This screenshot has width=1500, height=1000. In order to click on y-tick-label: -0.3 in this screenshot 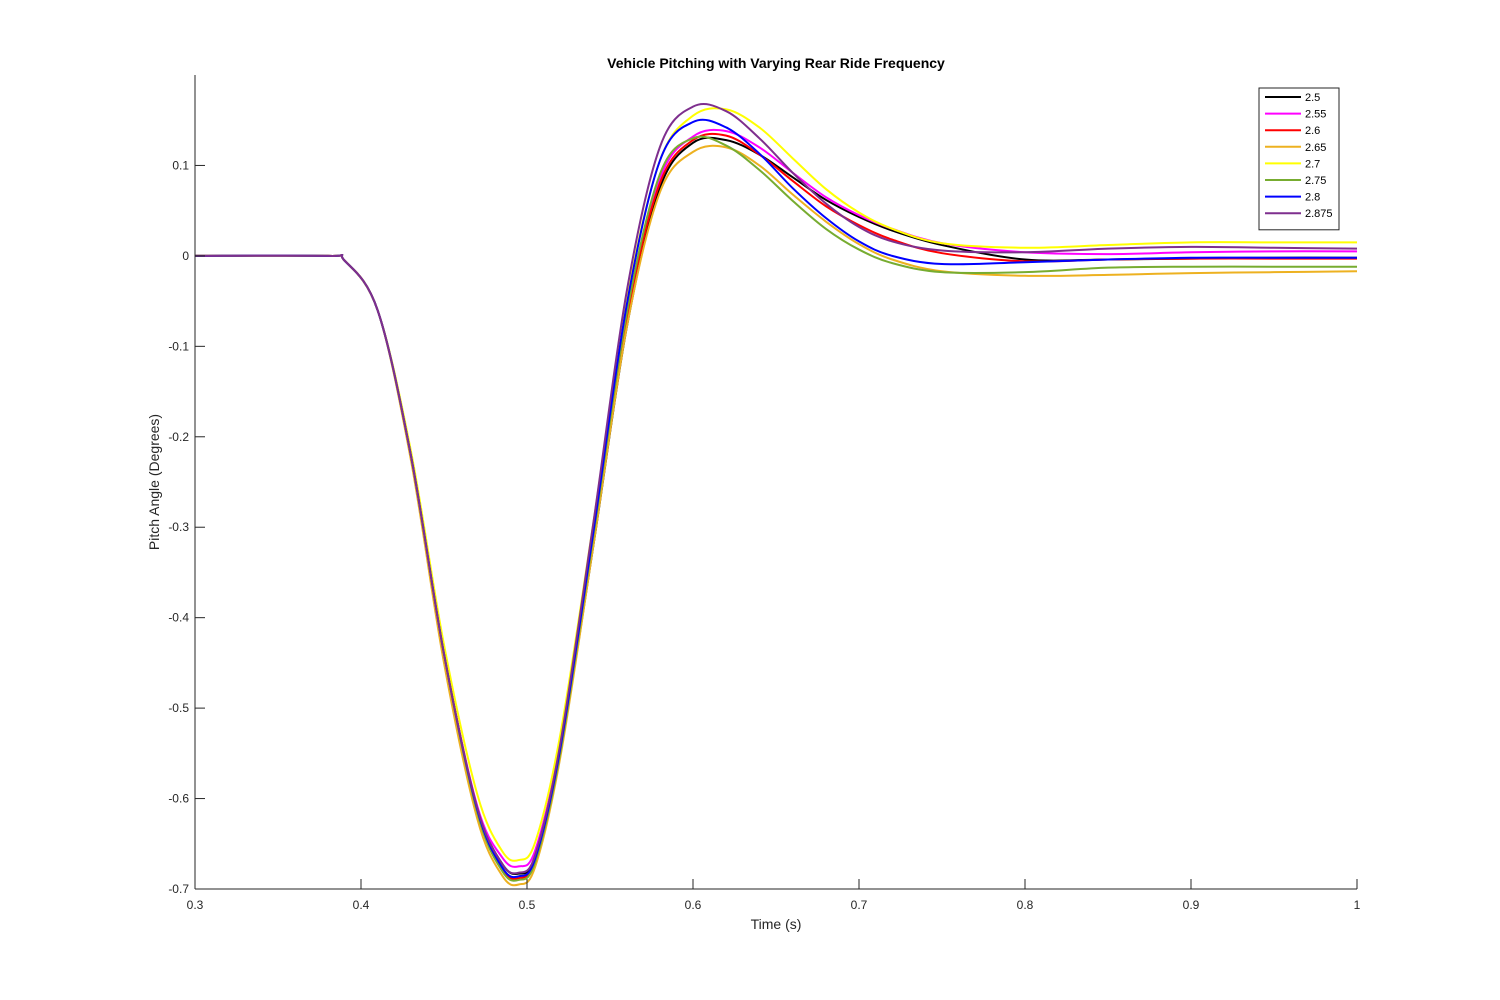, I will do `click(178, 527)`.